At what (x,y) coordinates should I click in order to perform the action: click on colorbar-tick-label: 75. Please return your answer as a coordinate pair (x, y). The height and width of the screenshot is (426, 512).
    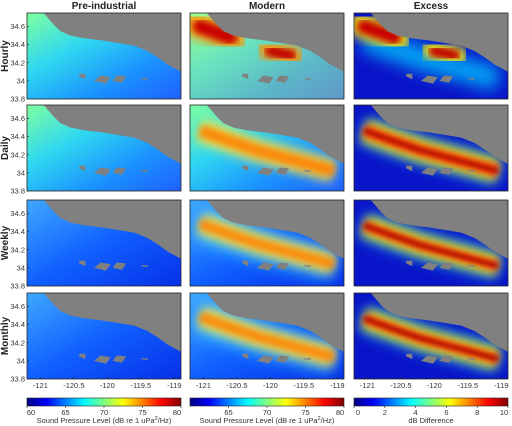
    Looking at the image, I should click on (305, 412).